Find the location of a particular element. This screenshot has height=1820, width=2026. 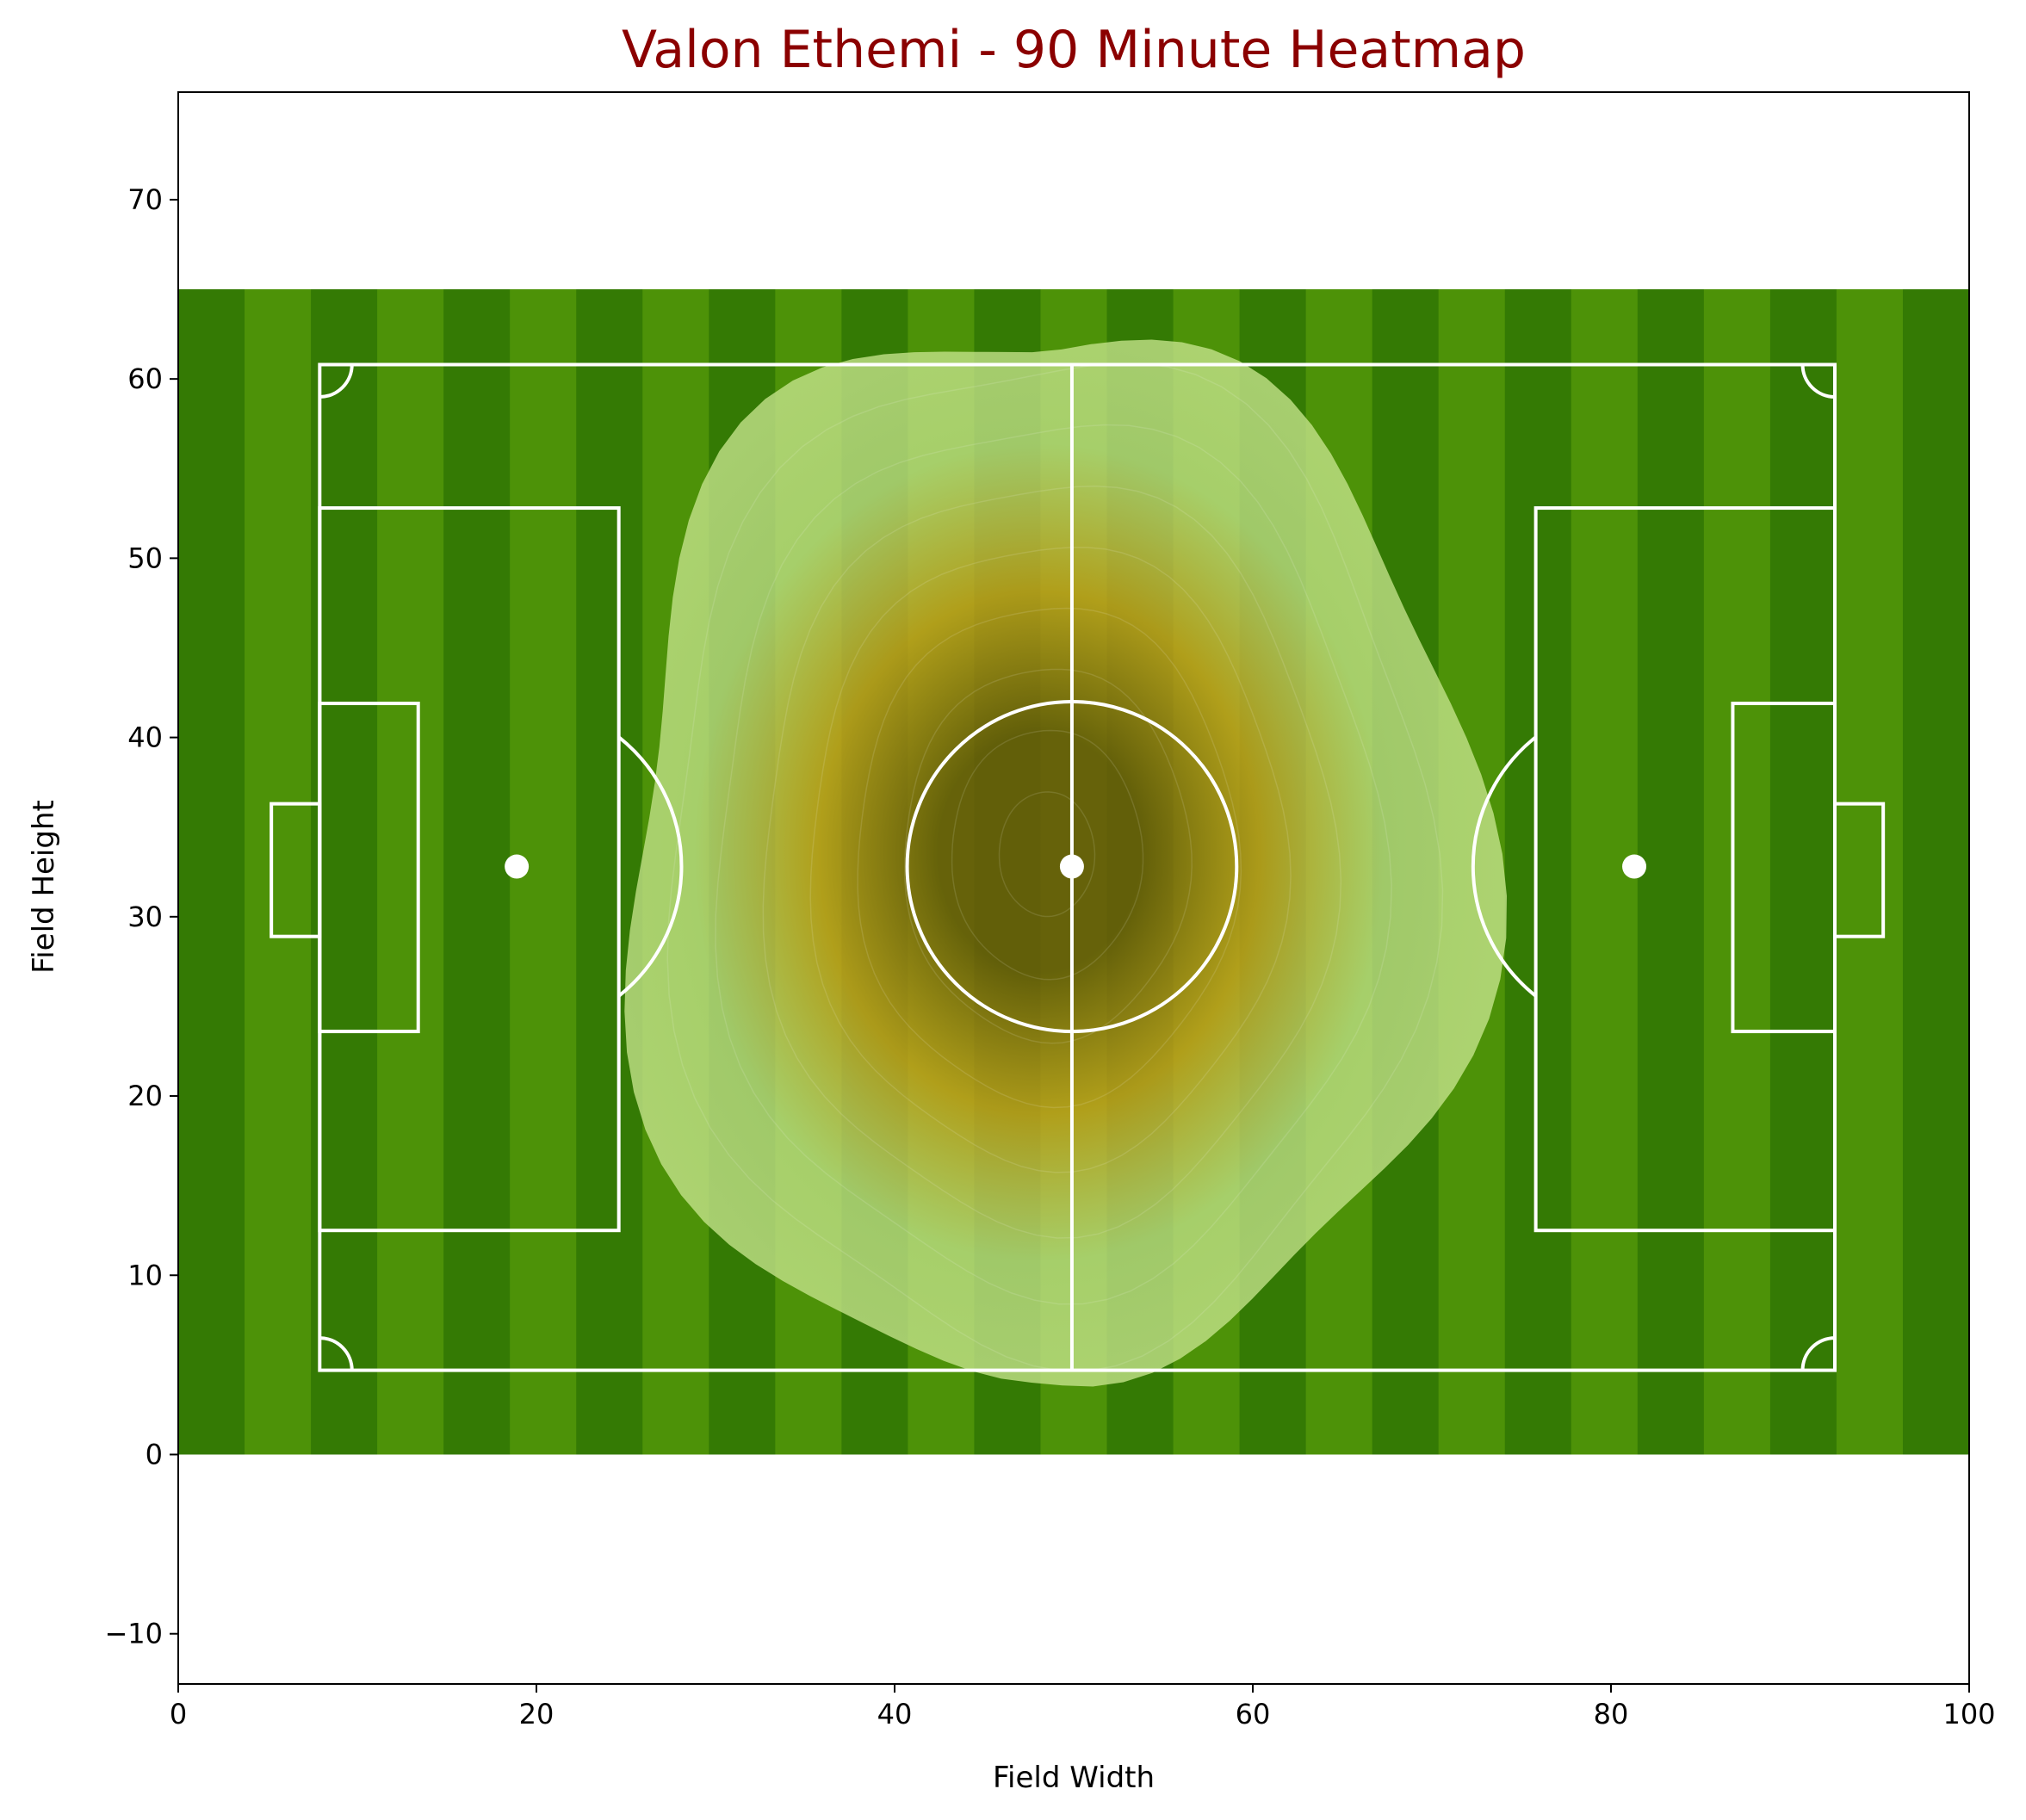

corner-arc-bottom-right is located at coordinates (1818, 1353).